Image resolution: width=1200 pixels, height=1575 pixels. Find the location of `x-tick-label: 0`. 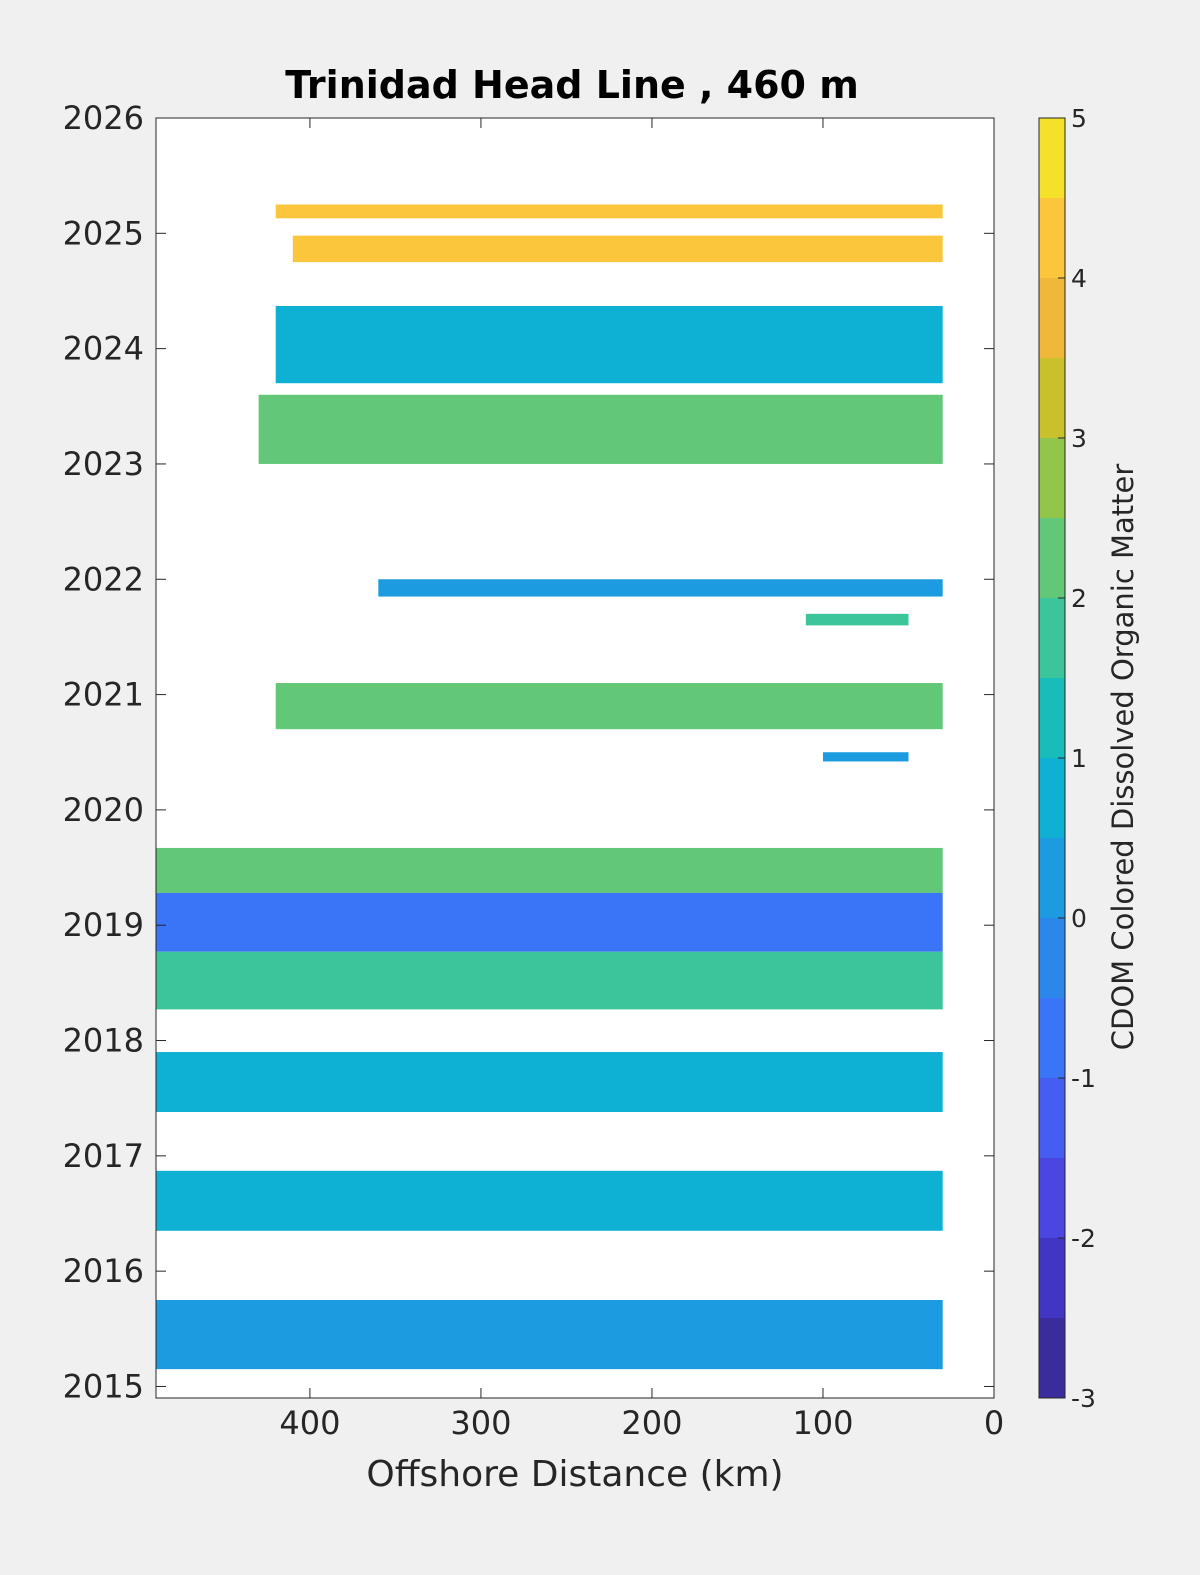

x-tick-label: 0 is located at coordinates (994, 1423).